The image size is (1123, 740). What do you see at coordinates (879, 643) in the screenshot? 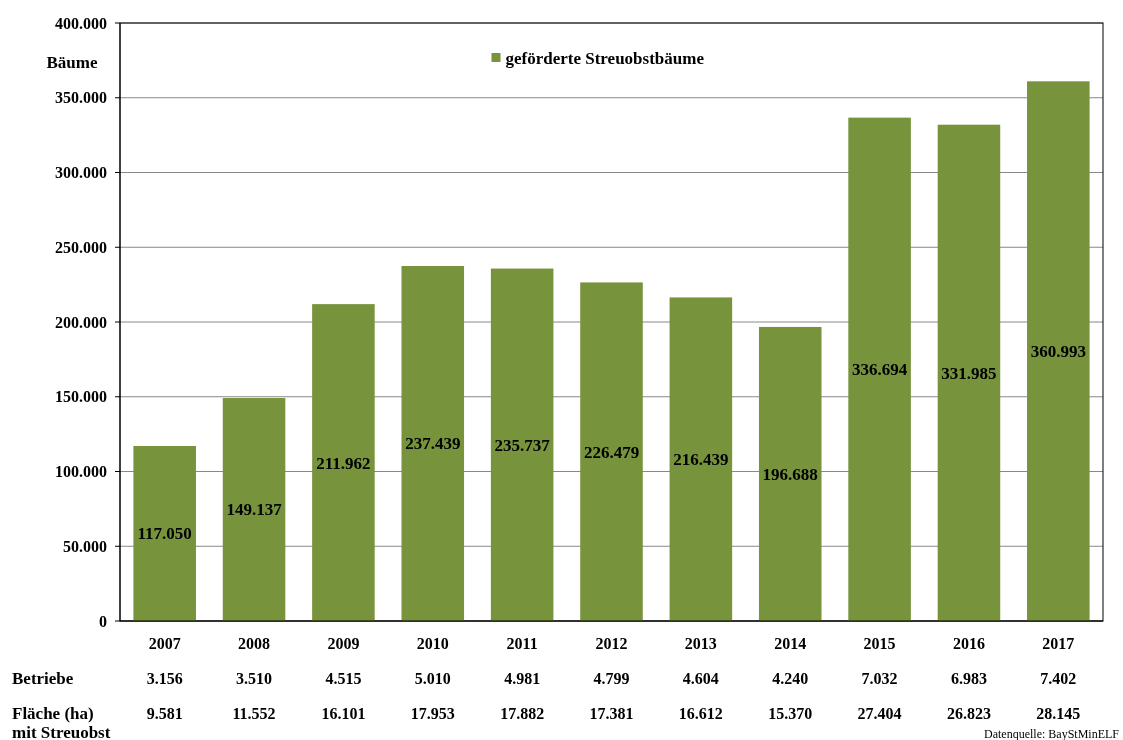
I see `x-tick-label: 2015` at bounding box center [879, 643].